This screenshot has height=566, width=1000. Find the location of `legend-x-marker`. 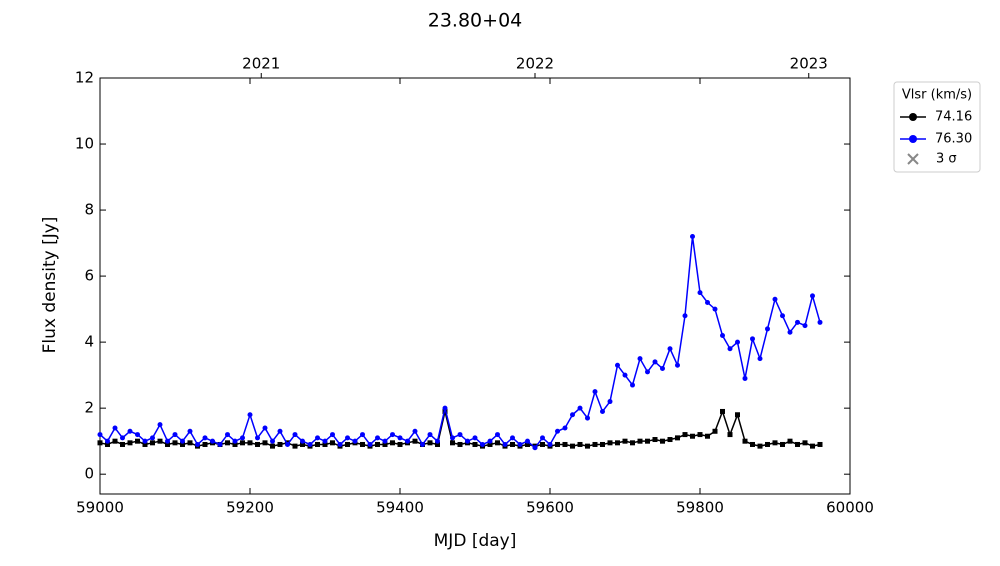

legend-x-marker is located at coordinates (913, 159).